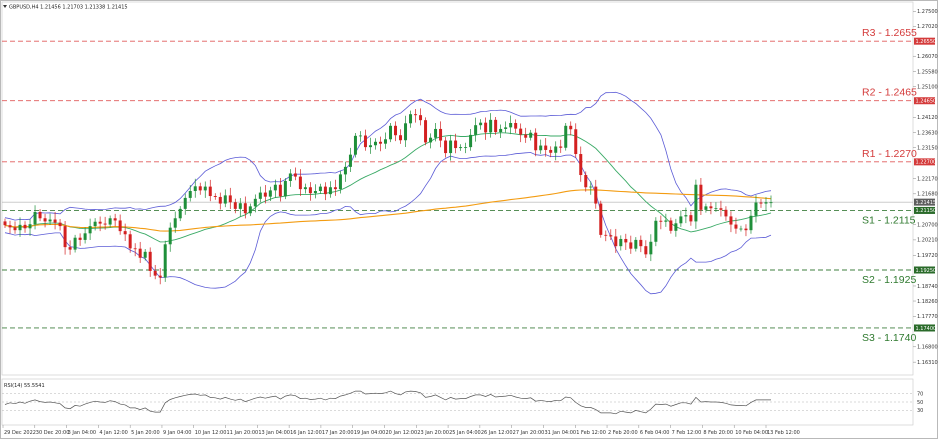  I want to click on x-tick-label: 1 Feb 12:00, so click(591, 433).